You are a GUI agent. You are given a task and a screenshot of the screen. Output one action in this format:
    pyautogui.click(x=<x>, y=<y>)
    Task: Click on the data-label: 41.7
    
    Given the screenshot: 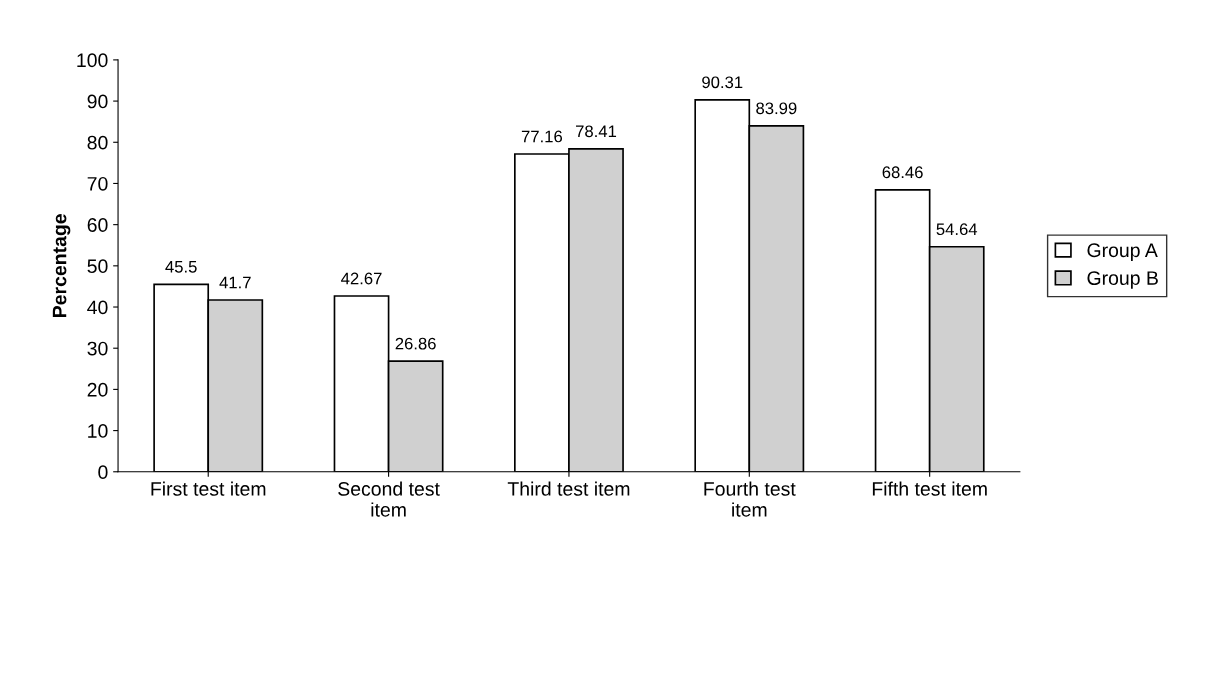 What is the action you would take?
    pyautogui.click(x=235, y=282)
    